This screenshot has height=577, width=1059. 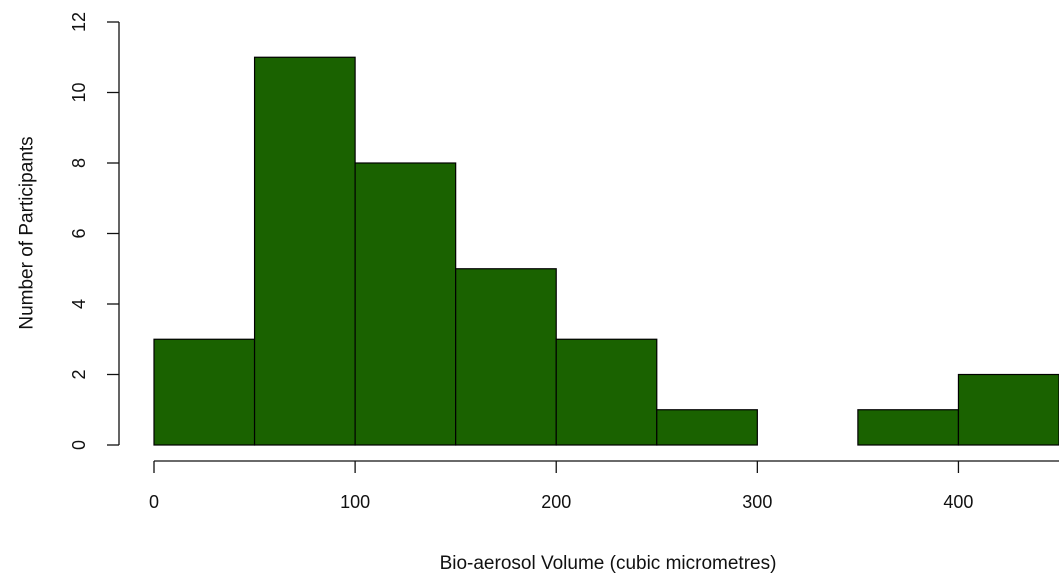 What do you see at coordinates (79, 22) in the screenshot?
I see `y-tick-label: 12` at bounding box center [79, 22].